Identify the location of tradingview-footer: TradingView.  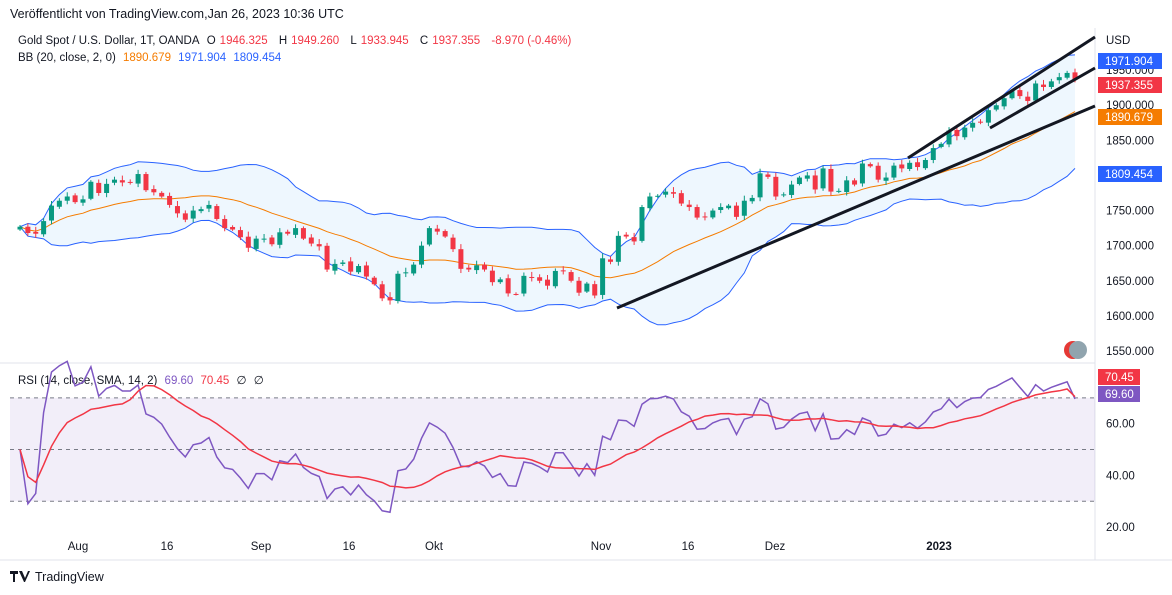
(57, 577).